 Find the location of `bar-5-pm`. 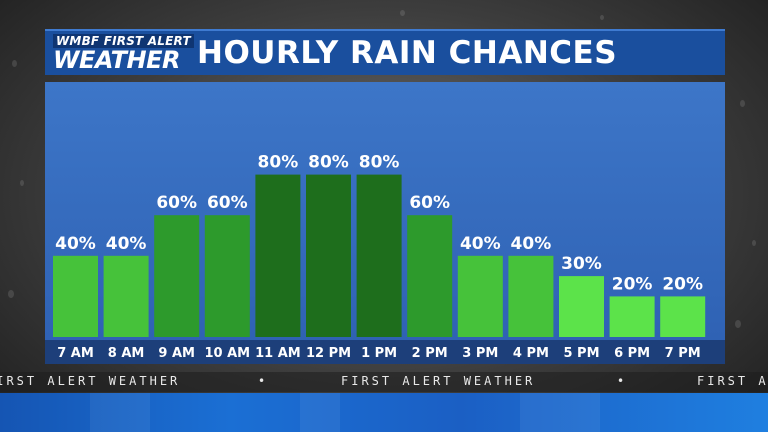

bar-5-pm is located at coordinates (581, 306).